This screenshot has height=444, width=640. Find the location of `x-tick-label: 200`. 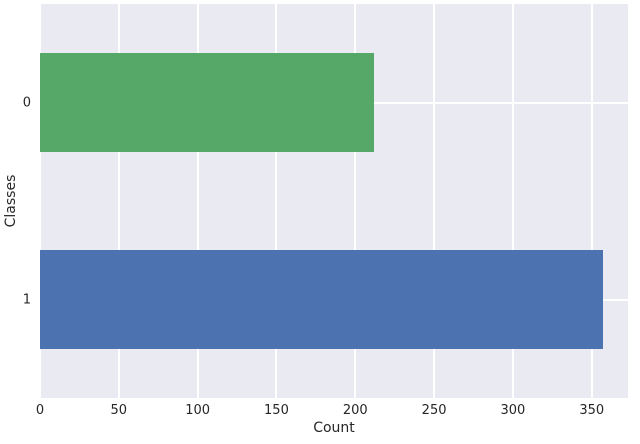

x-tick-label: 200 is located at coordinates (355, 410).